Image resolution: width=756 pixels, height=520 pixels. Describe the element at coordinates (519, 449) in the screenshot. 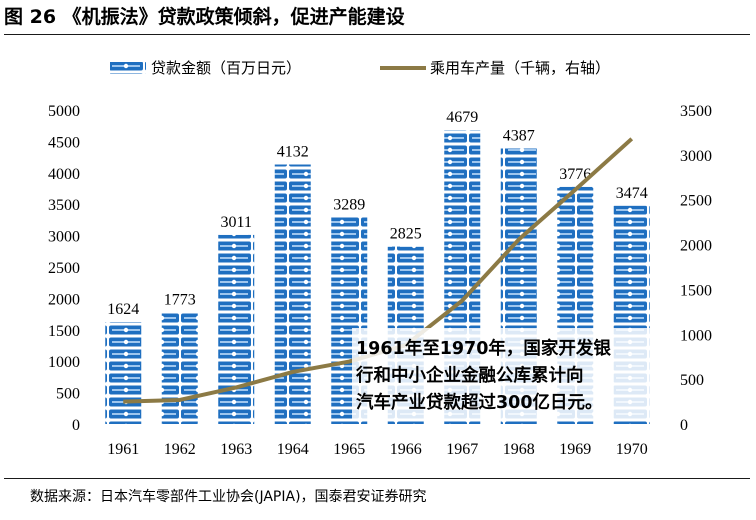

I see `x-tick-label: 1968` at that location.